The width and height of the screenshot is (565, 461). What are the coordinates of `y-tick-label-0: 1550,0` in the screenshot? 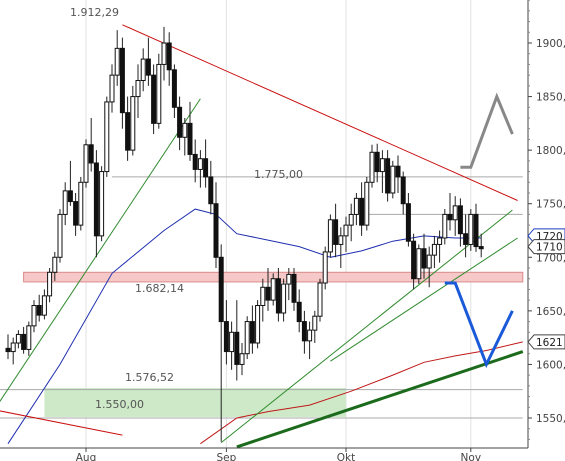 It's located at (550, 419).